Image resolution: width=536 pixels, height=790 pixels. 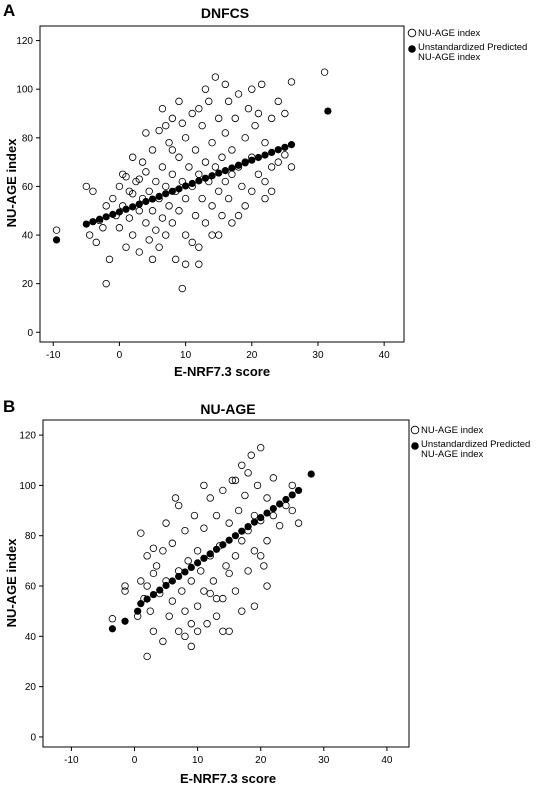 What do you see at coordinates (318, 355) in the screenshot?
I see `panel-a-x-tick-label: 30` at bounding box center [318, 355].